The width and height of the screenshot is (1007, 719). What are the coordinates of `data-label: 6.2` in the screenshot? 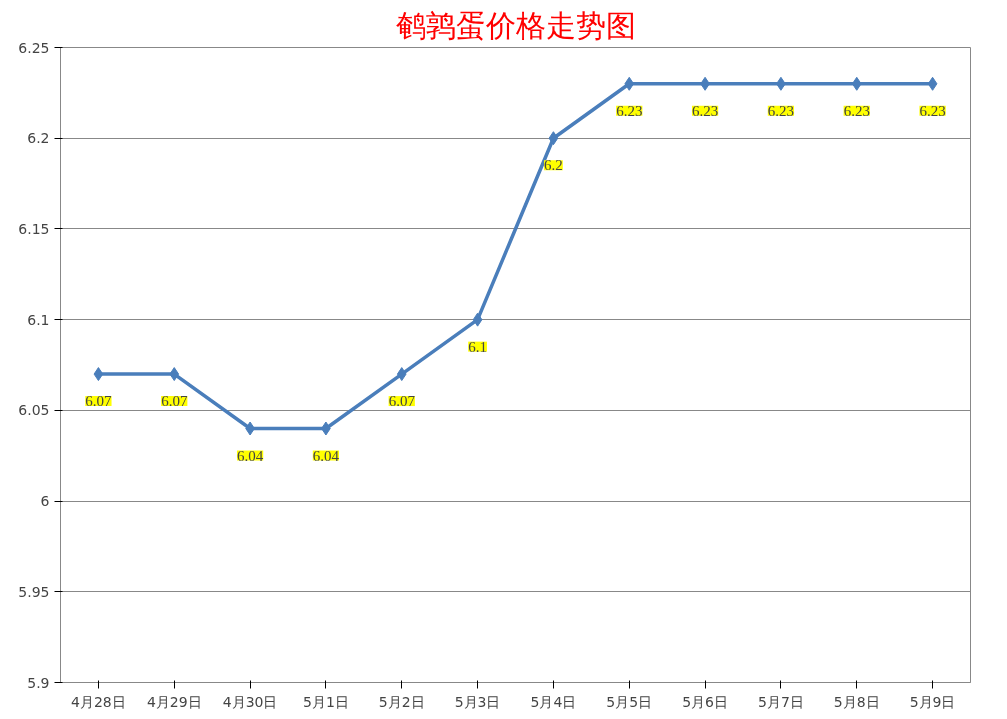 It's located at (553, 165).